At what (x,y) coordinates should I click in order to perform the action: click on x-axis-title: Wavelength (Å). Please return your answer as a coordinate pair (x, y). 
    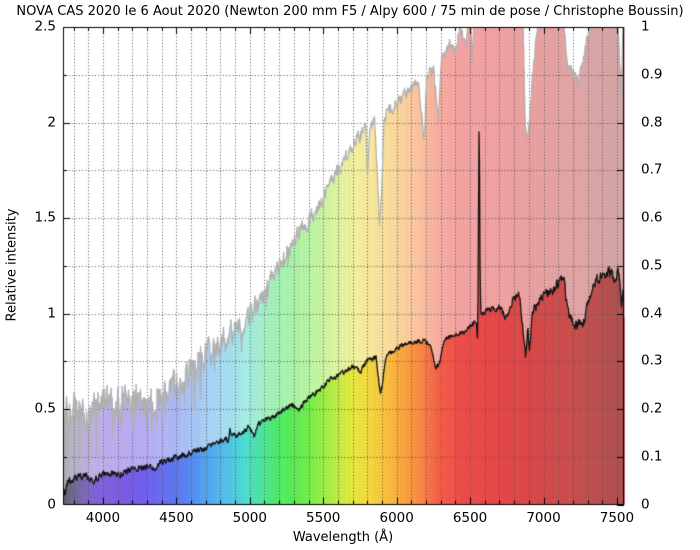
    Looking at the image, I should click on (343, 537).